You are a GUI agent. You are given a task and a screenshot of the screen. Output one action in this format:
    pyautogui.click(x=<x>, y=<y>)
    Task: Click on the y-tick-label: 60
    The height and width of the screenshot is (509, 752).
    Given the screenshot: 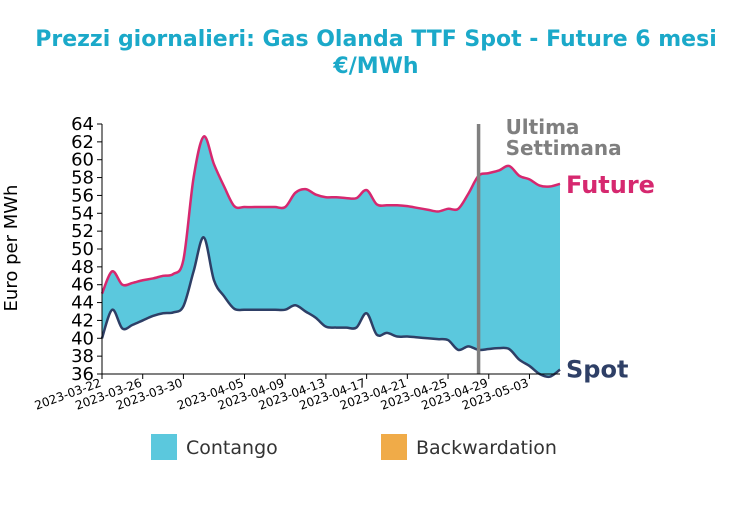 What is the action you would take?
    pyautogui.click(x=82, y=160)
    